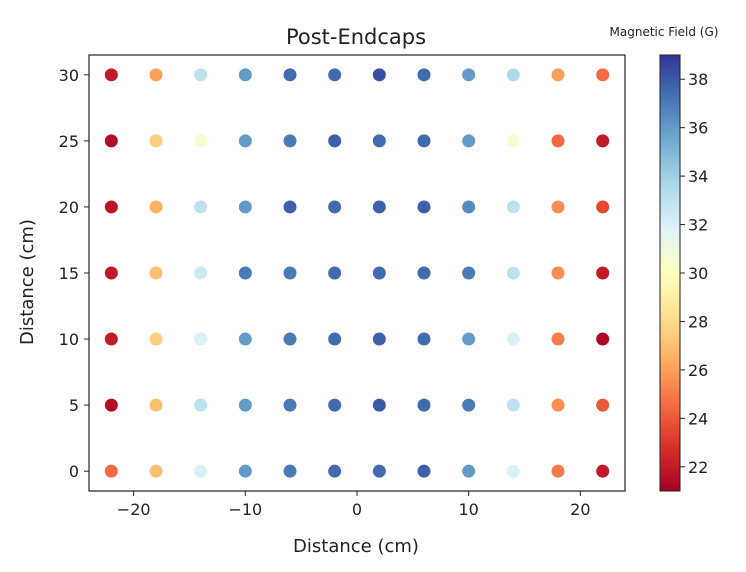 This screenshot has height=572, width=746. Describe the element at coordinates (580, 509) in the screenshot. I see `x-tick-label: 20` at that location.